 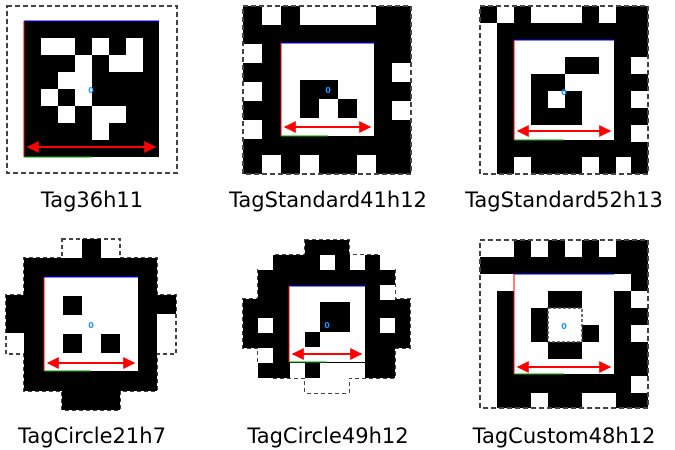 I want to click on tag-circle49h12: 0, so click(x=326, y=316).